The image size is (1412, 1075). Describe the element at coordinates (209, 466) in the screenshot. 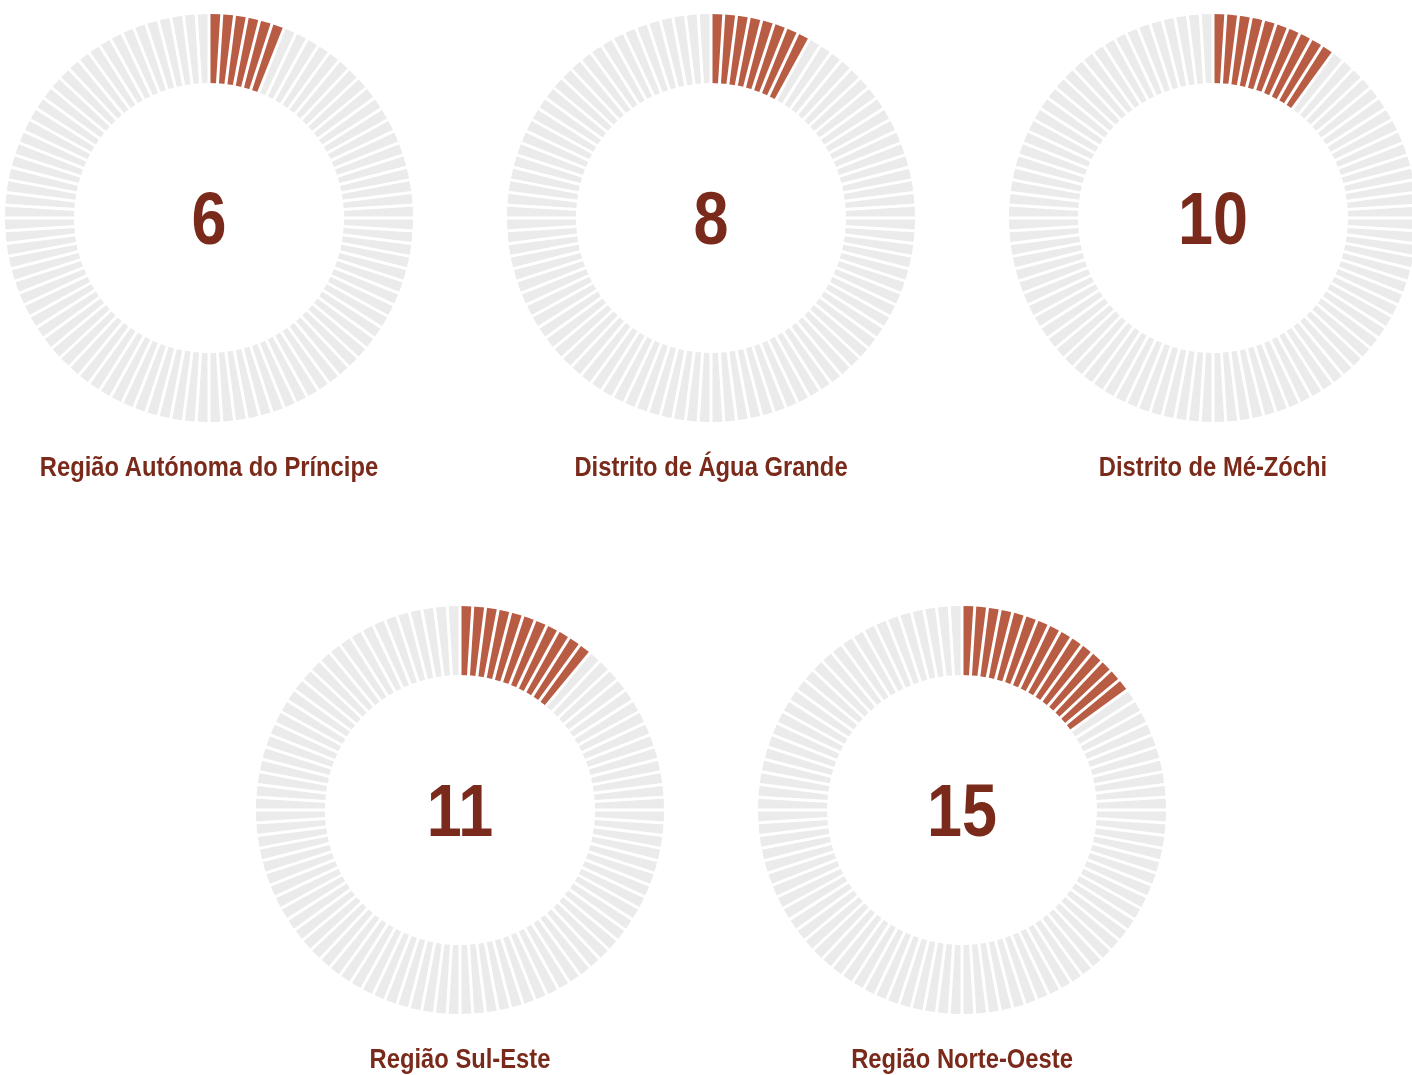

I see `text: Região Autónoma do Príncipe` at that location.